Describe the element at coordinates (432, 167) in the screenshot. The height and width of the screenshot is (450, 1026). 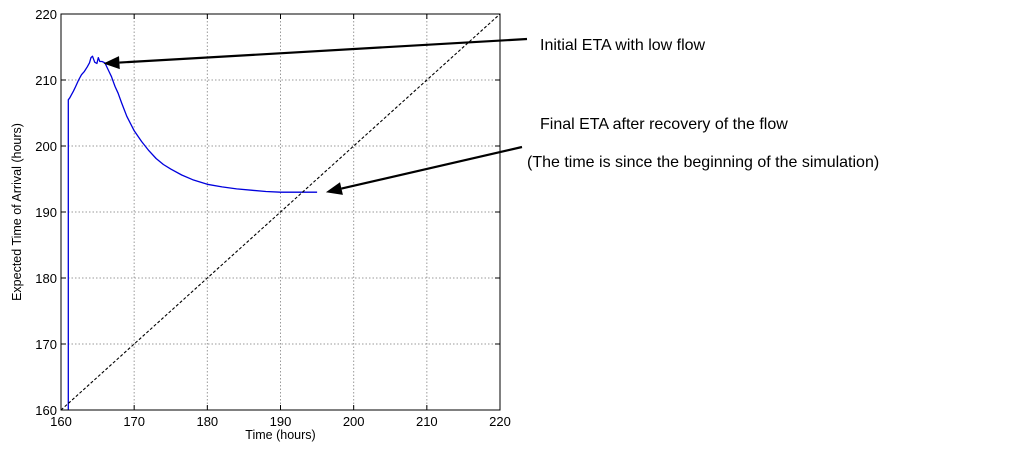
I see `arrow-final-eta` at that location.